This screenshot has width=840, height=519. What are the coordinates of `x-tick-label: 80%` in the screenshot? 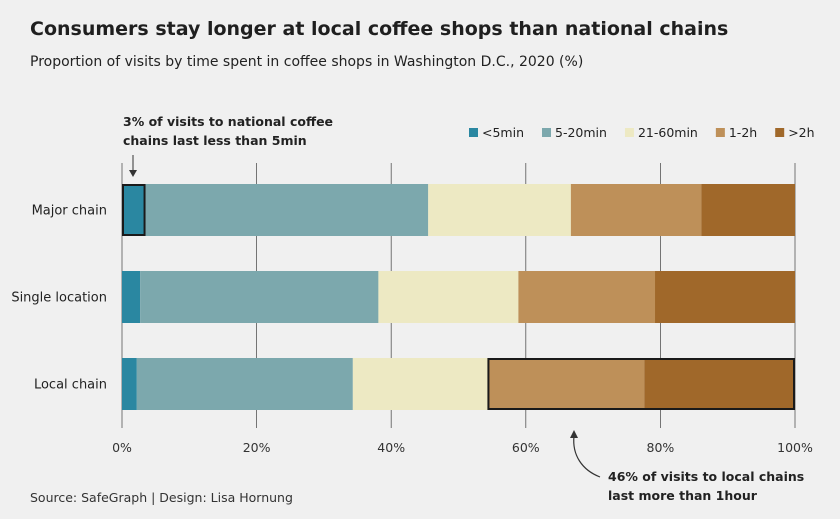 It's located at (661, 447).